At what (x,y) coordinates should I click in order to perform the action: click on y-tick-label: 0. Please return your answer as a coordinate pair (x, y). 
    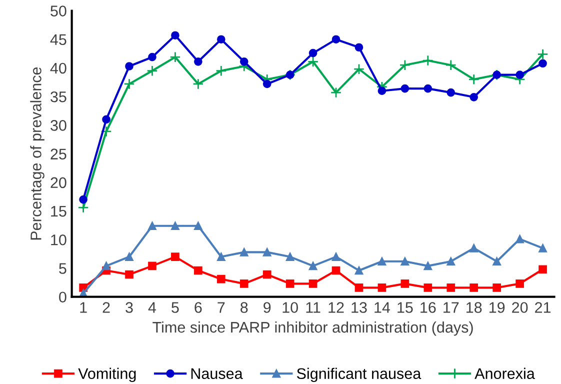
    Looking at the image, I should click on (62, 297).